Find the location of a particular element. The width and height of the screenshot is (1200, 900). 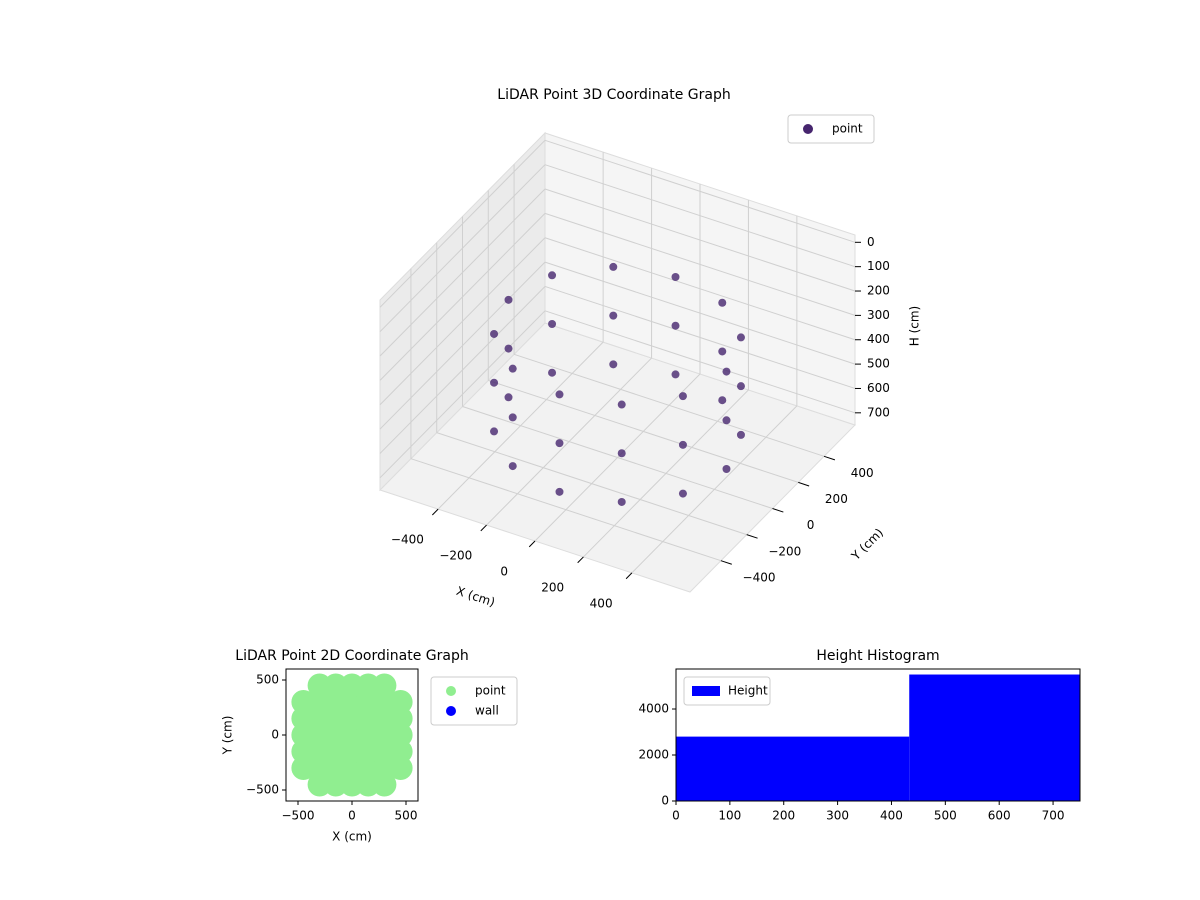

chart-title: LiDAR Point 3D Coordinate Graph is located at coordinates (613, 95).